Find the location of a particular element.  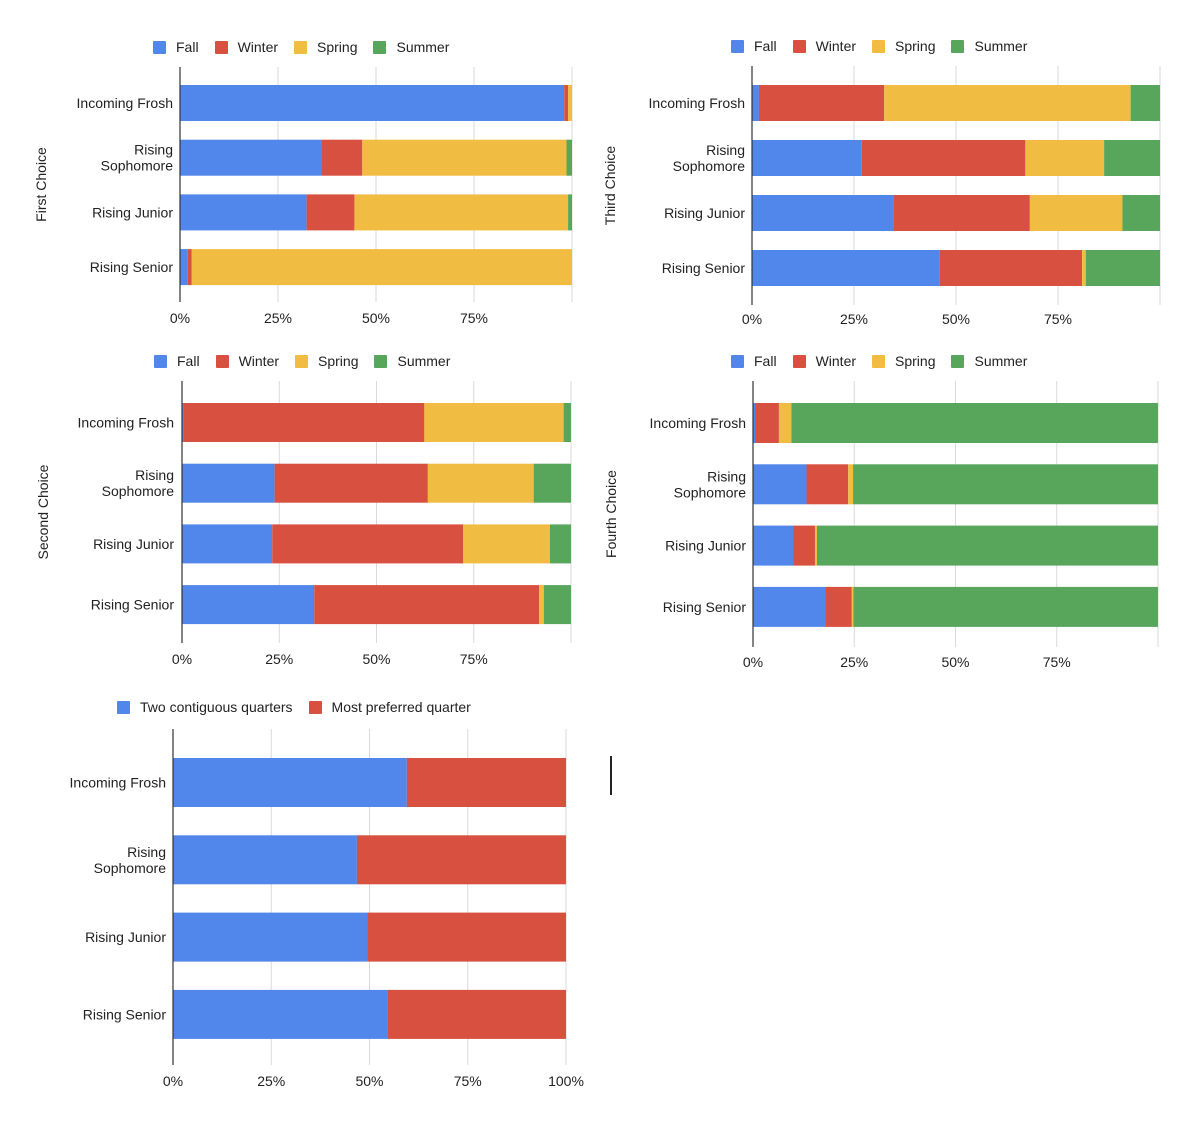

bar-segment-summer-incoming-frosh is located at coordinates (974, 423).